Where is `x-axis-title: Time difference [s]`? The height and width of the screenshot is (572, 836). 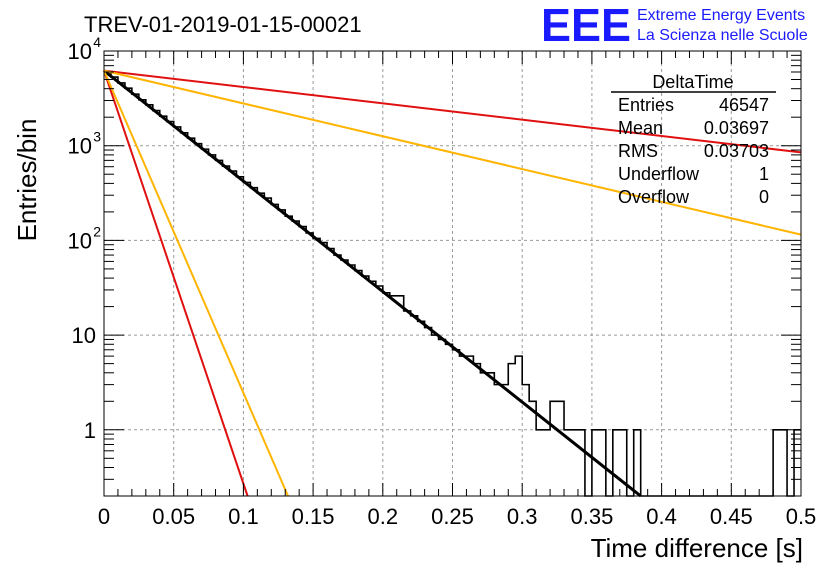
x-axis-title: Time difference [s] is located at coordinates (697, 548).